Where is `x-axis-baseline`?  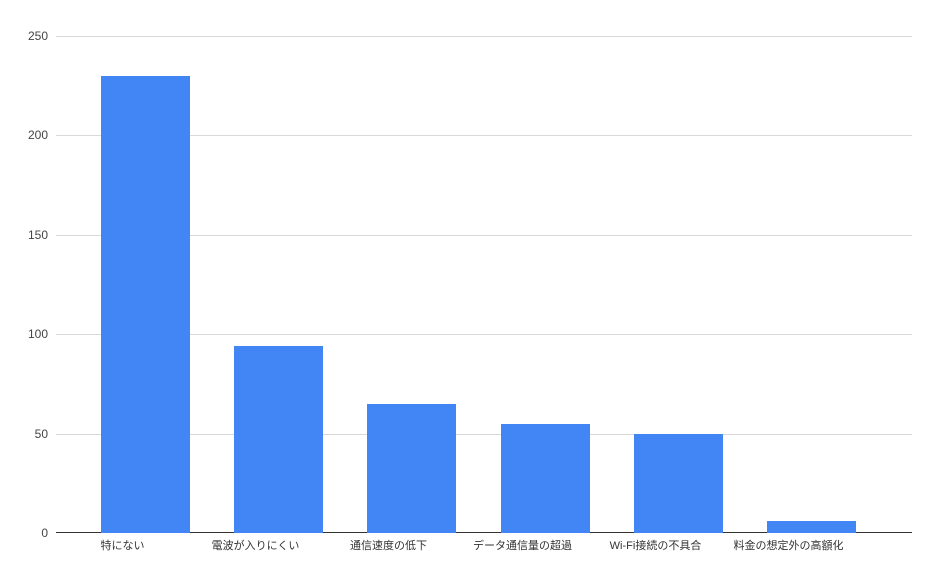
x-axis-baseline is located at coordinates (484, 532).